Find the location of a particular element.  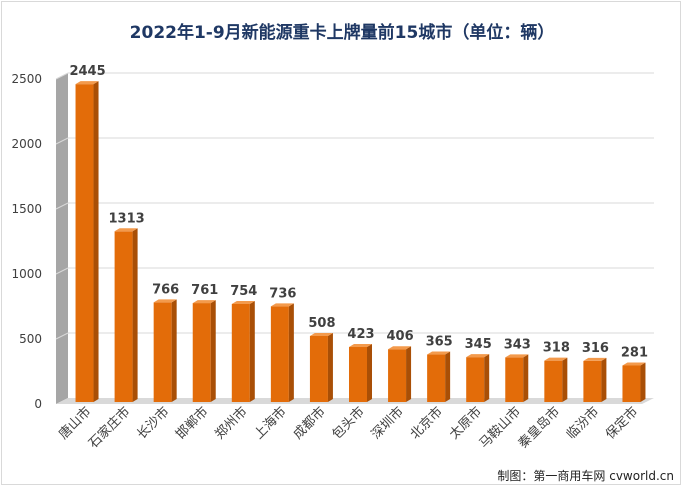

x-tick-label: 长沙市 is located at coordinates (153, 423).